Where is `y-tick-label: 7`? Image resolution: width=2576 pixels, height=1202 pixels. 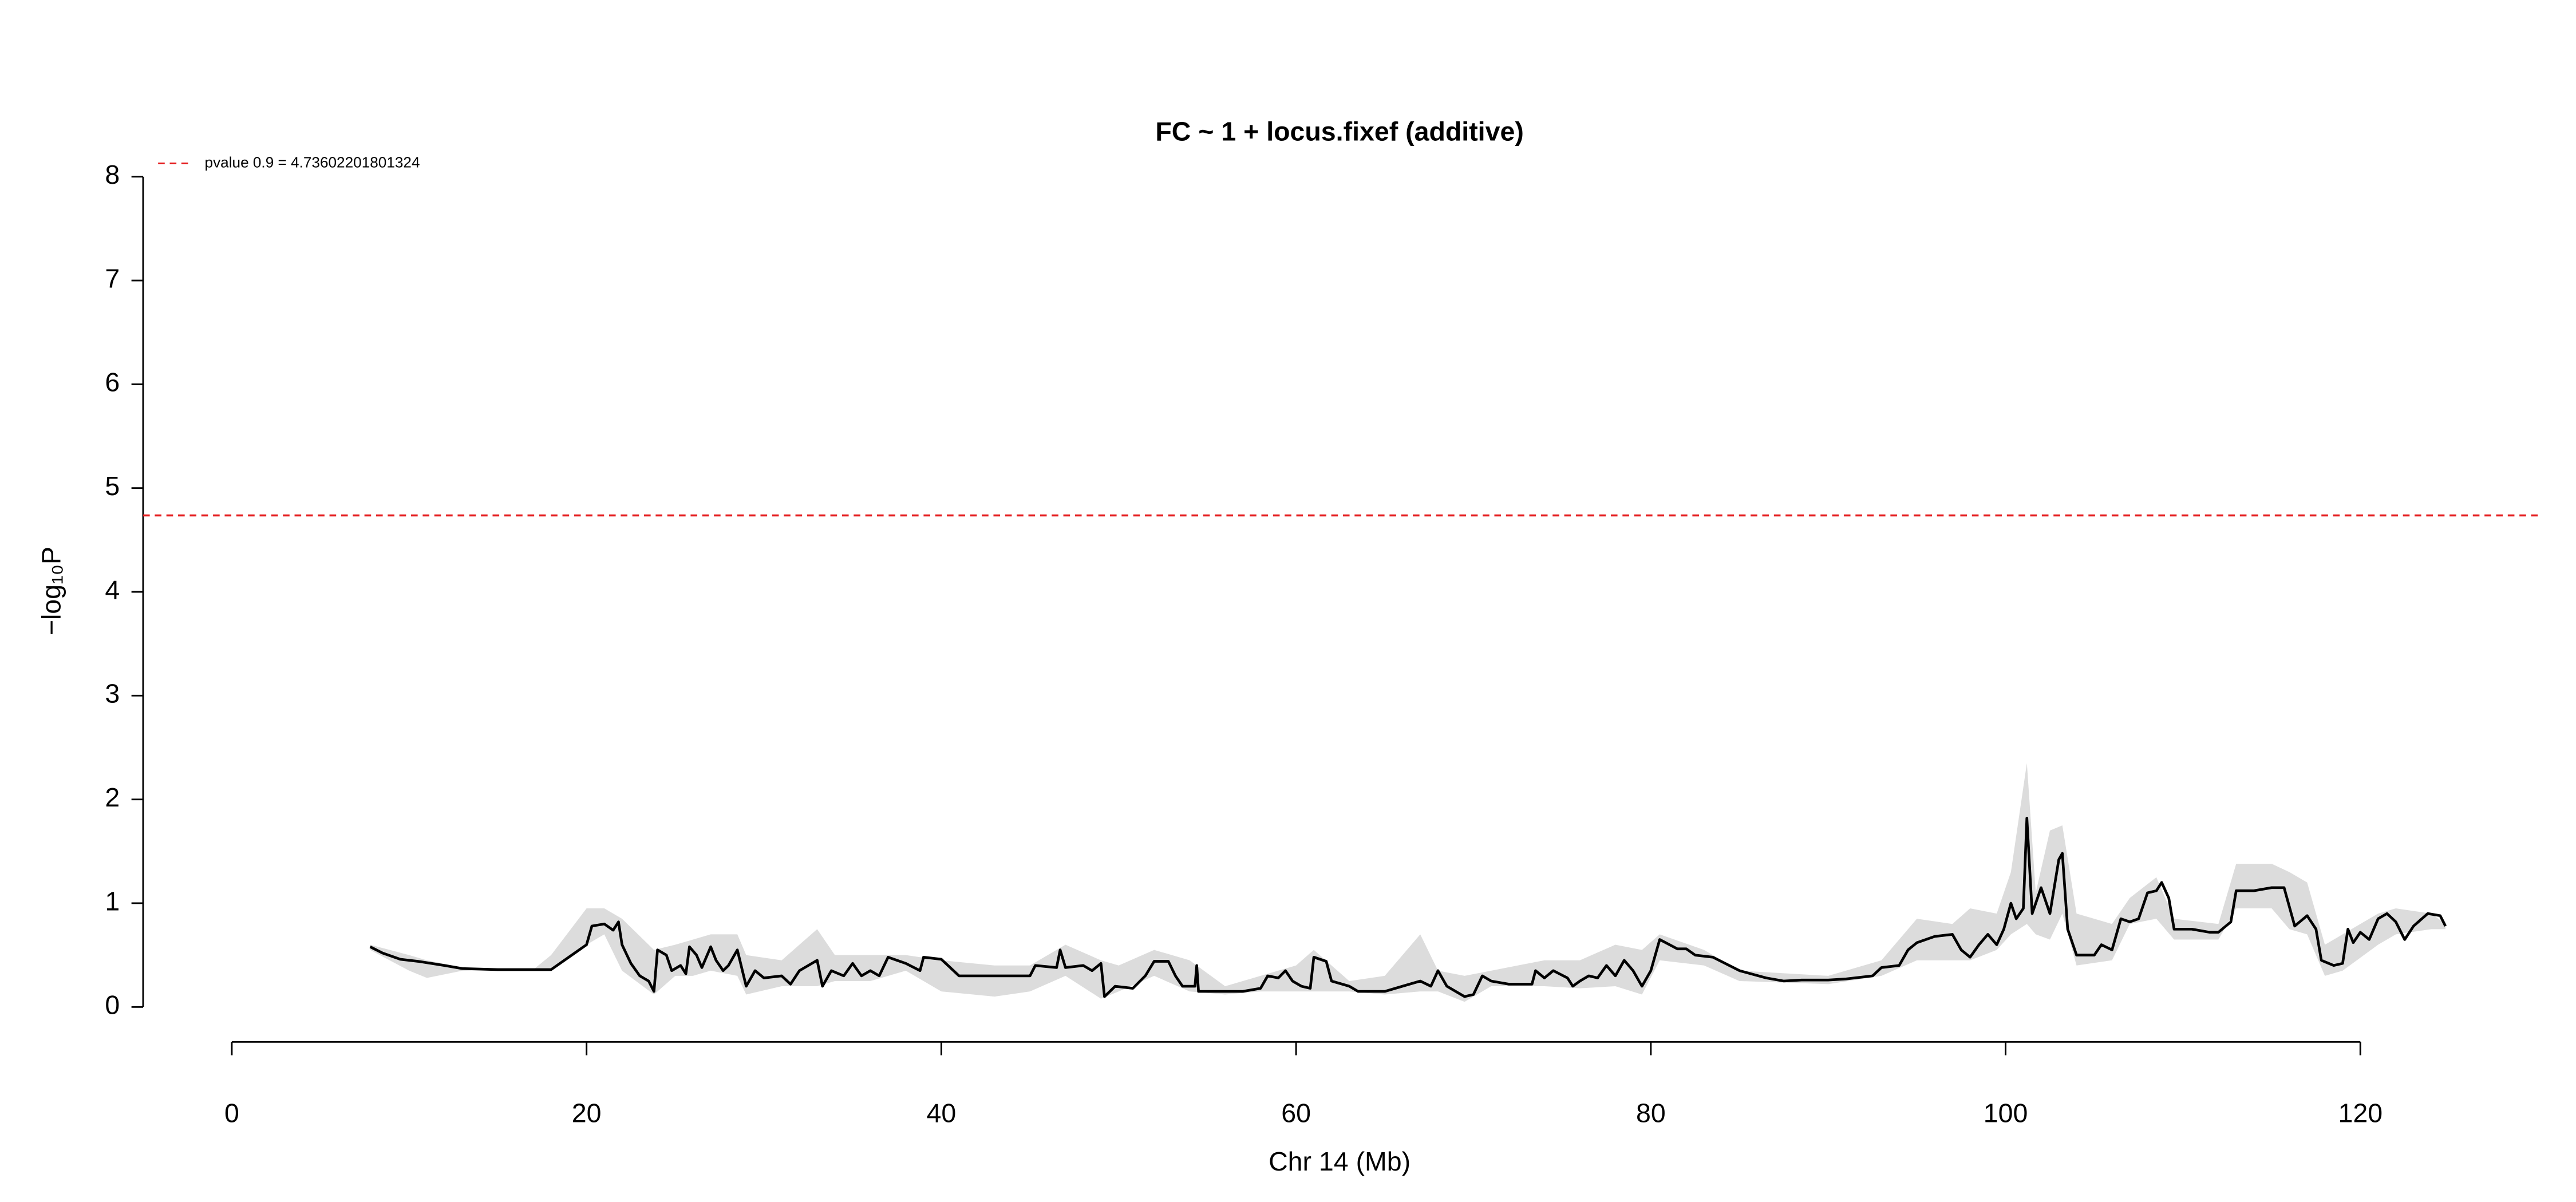 y-tick-label: 7 is located at coordinates (112, 278).